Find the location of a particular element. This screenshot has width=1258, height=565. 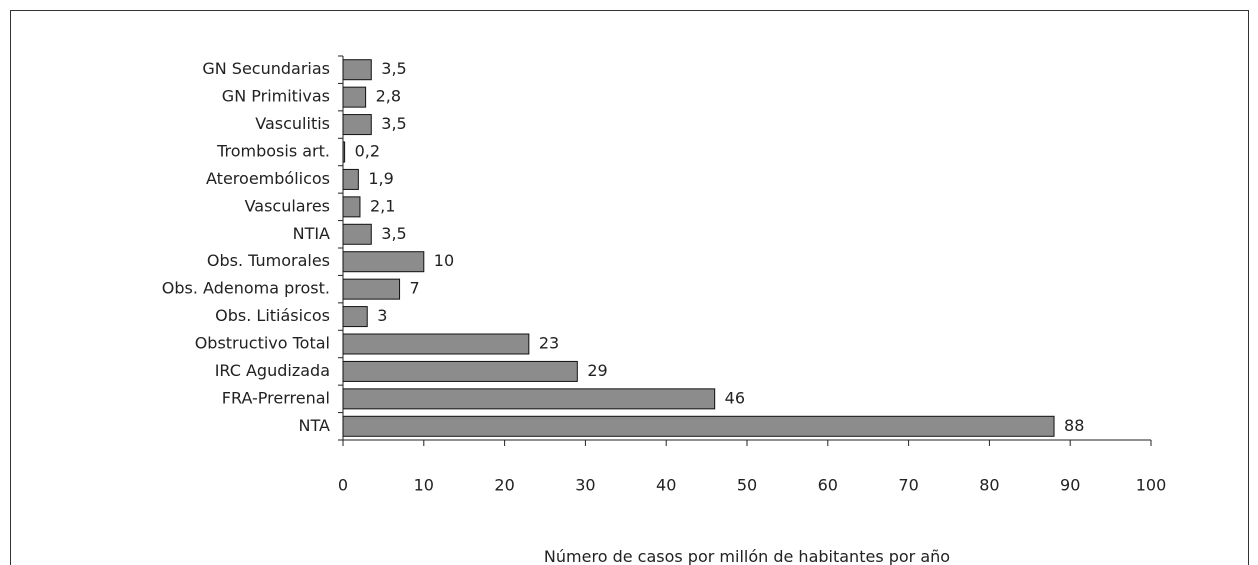

x-tick-label: 20 is located at coordinates (504, 485).